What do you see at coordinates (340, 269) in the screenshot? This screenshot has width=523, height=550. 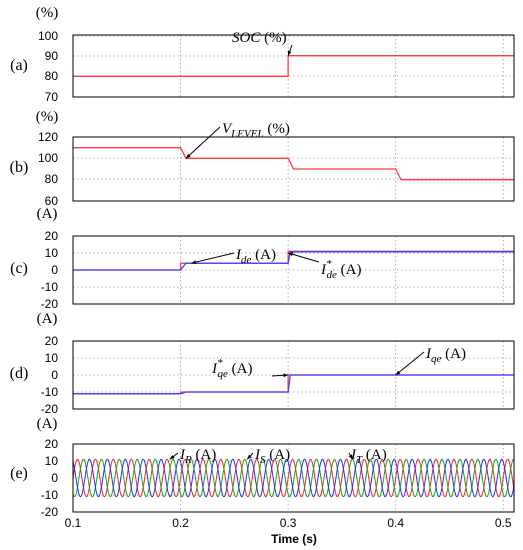 I see `annotation-label: I* de (A)` at bounding box center [340, 269].